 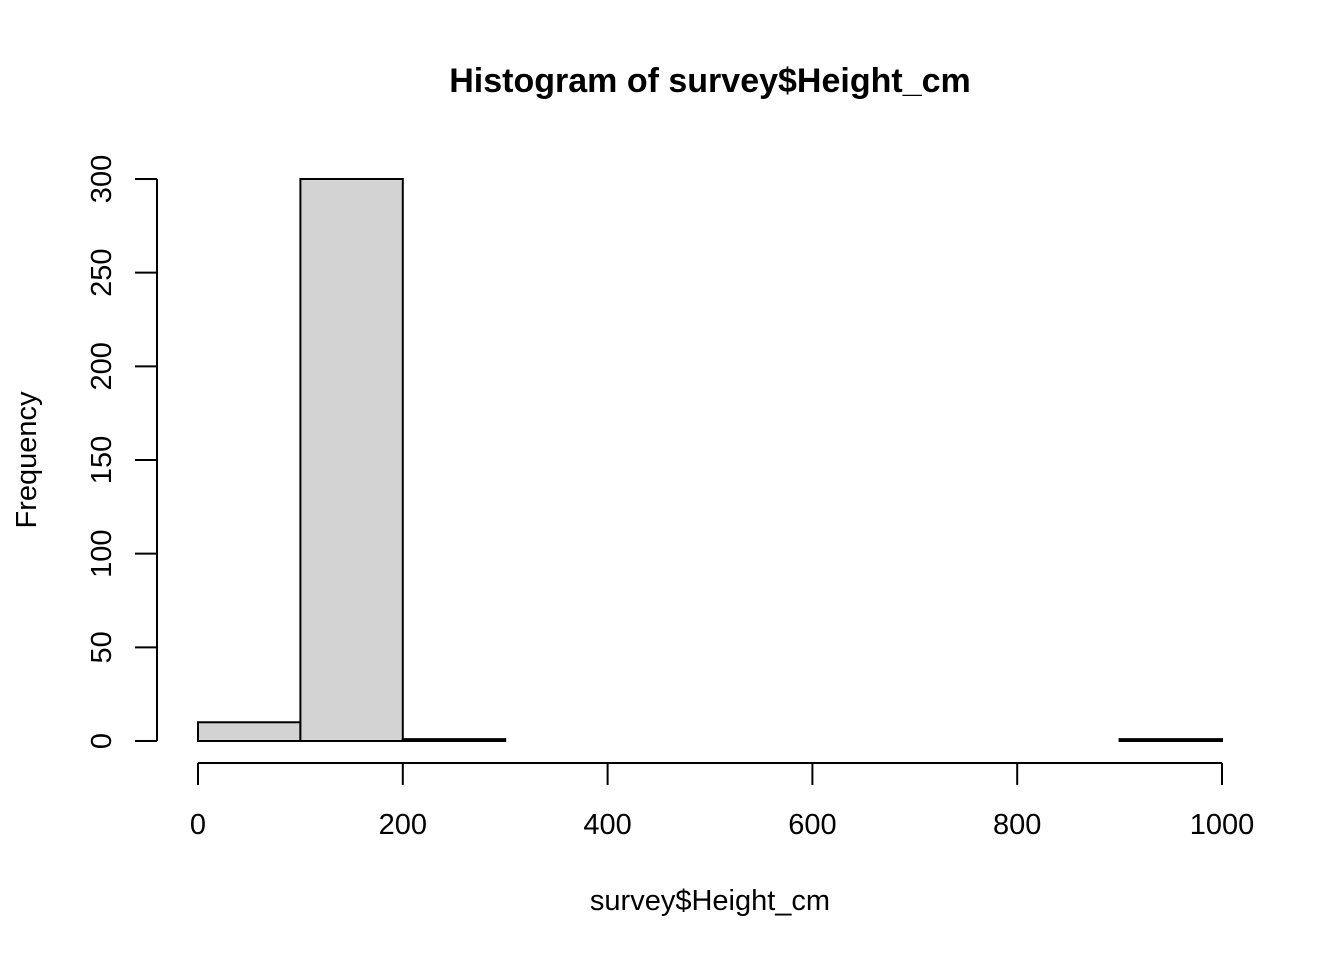 I want to click on y-tick-label-200: 200, so click(x=102, y=366).